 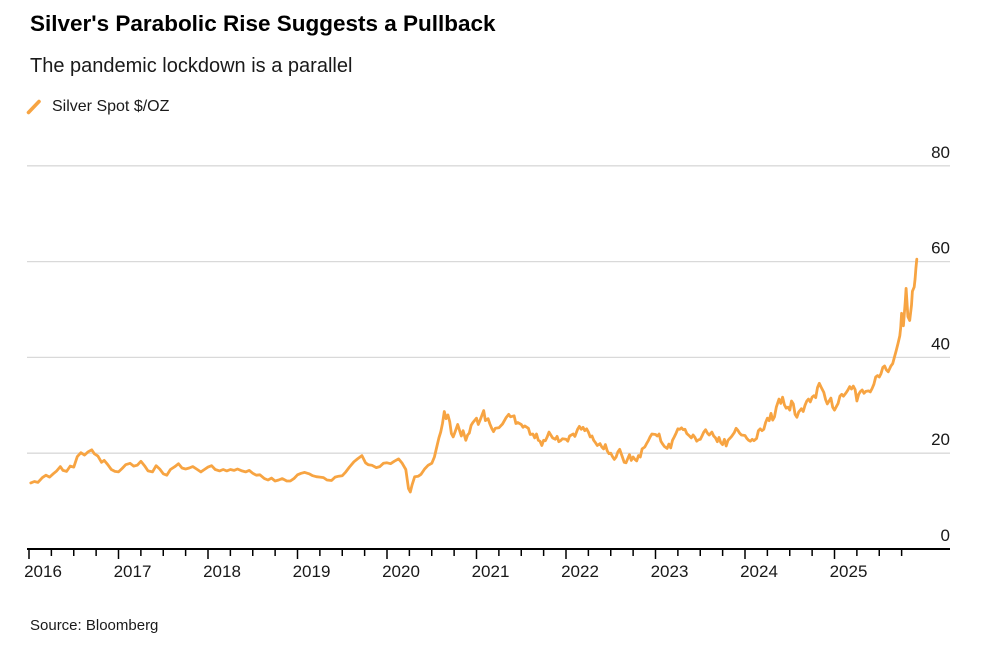 I want to click on x-tick-label: 2022, so click(x=580, y=571).